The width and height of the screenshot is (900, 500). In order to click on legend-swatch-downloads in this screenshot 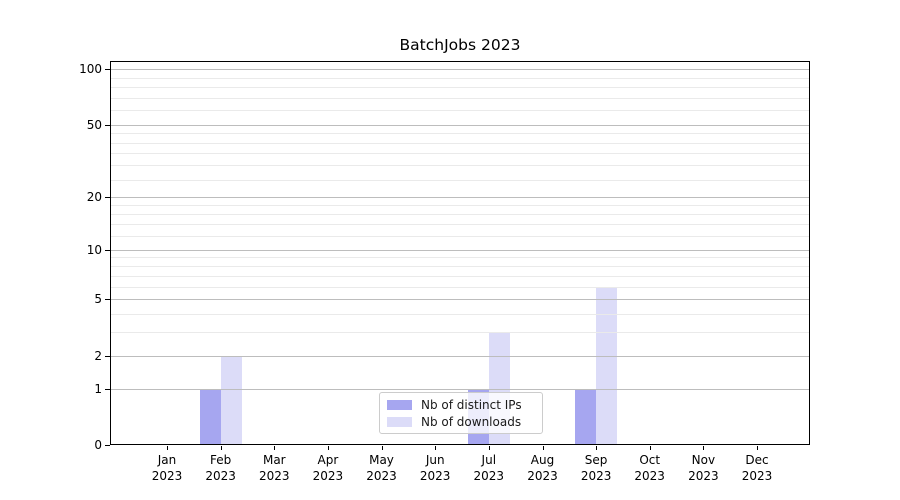, I will do `click(399, 421)`.